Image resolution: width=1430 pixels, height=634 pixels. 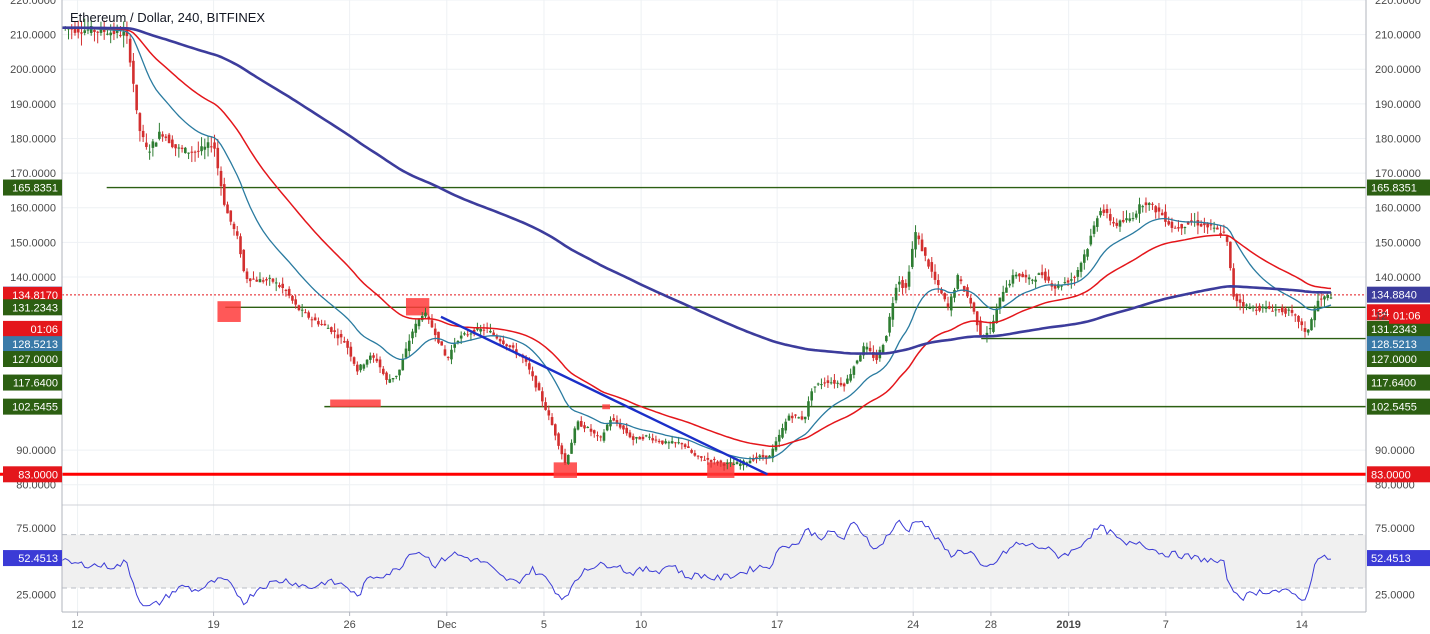 What do you see at coordinates (355, 403) in the screenshot?
I see `pivot-marker` at bounding box center [355, 403].